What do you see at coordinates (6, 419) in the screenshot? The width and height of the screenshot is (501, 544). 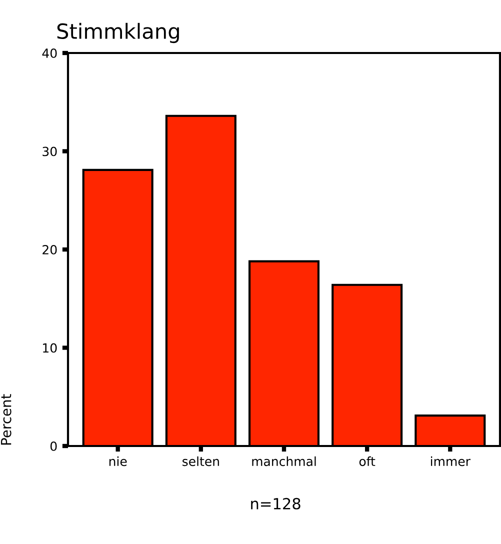 I see `y-axis-title: Percent` at bounding box center [6, 419].